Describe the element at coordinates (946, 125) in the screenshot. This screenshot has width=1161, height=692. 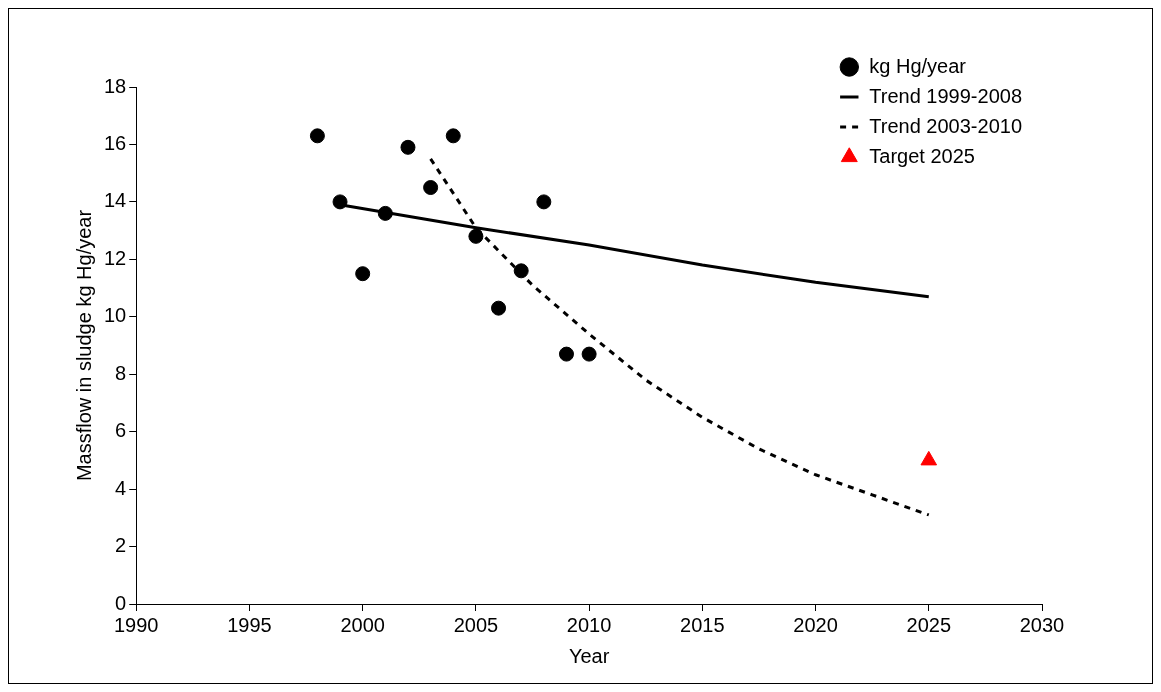
I see `legend-label: Trend 2003-2010` at that location.